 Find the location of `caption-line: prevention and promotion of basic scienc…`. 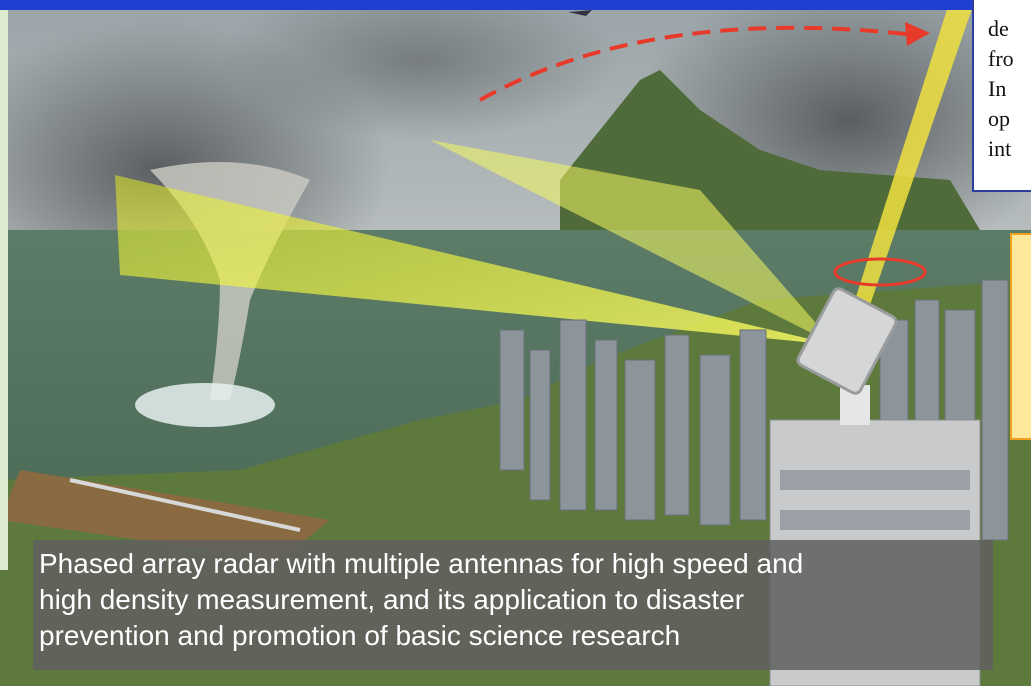

caption-line: prevention and promotion of basic scienc… is located at coordinates (360, 635).